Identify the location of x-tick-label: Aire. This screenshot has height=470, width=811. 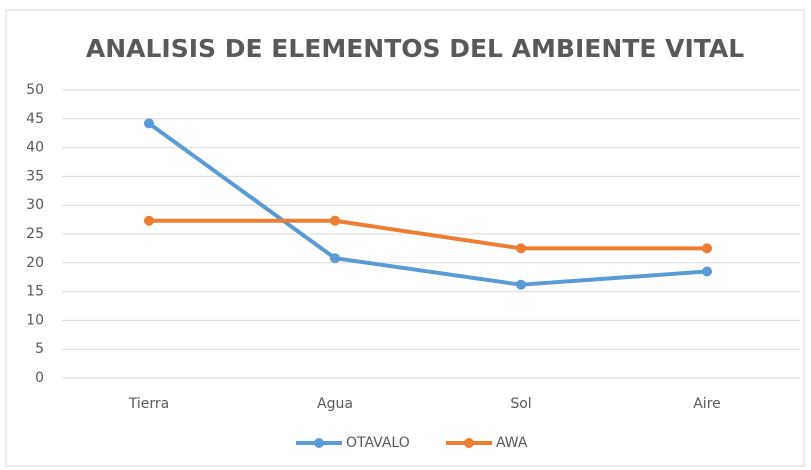
(707, 404).